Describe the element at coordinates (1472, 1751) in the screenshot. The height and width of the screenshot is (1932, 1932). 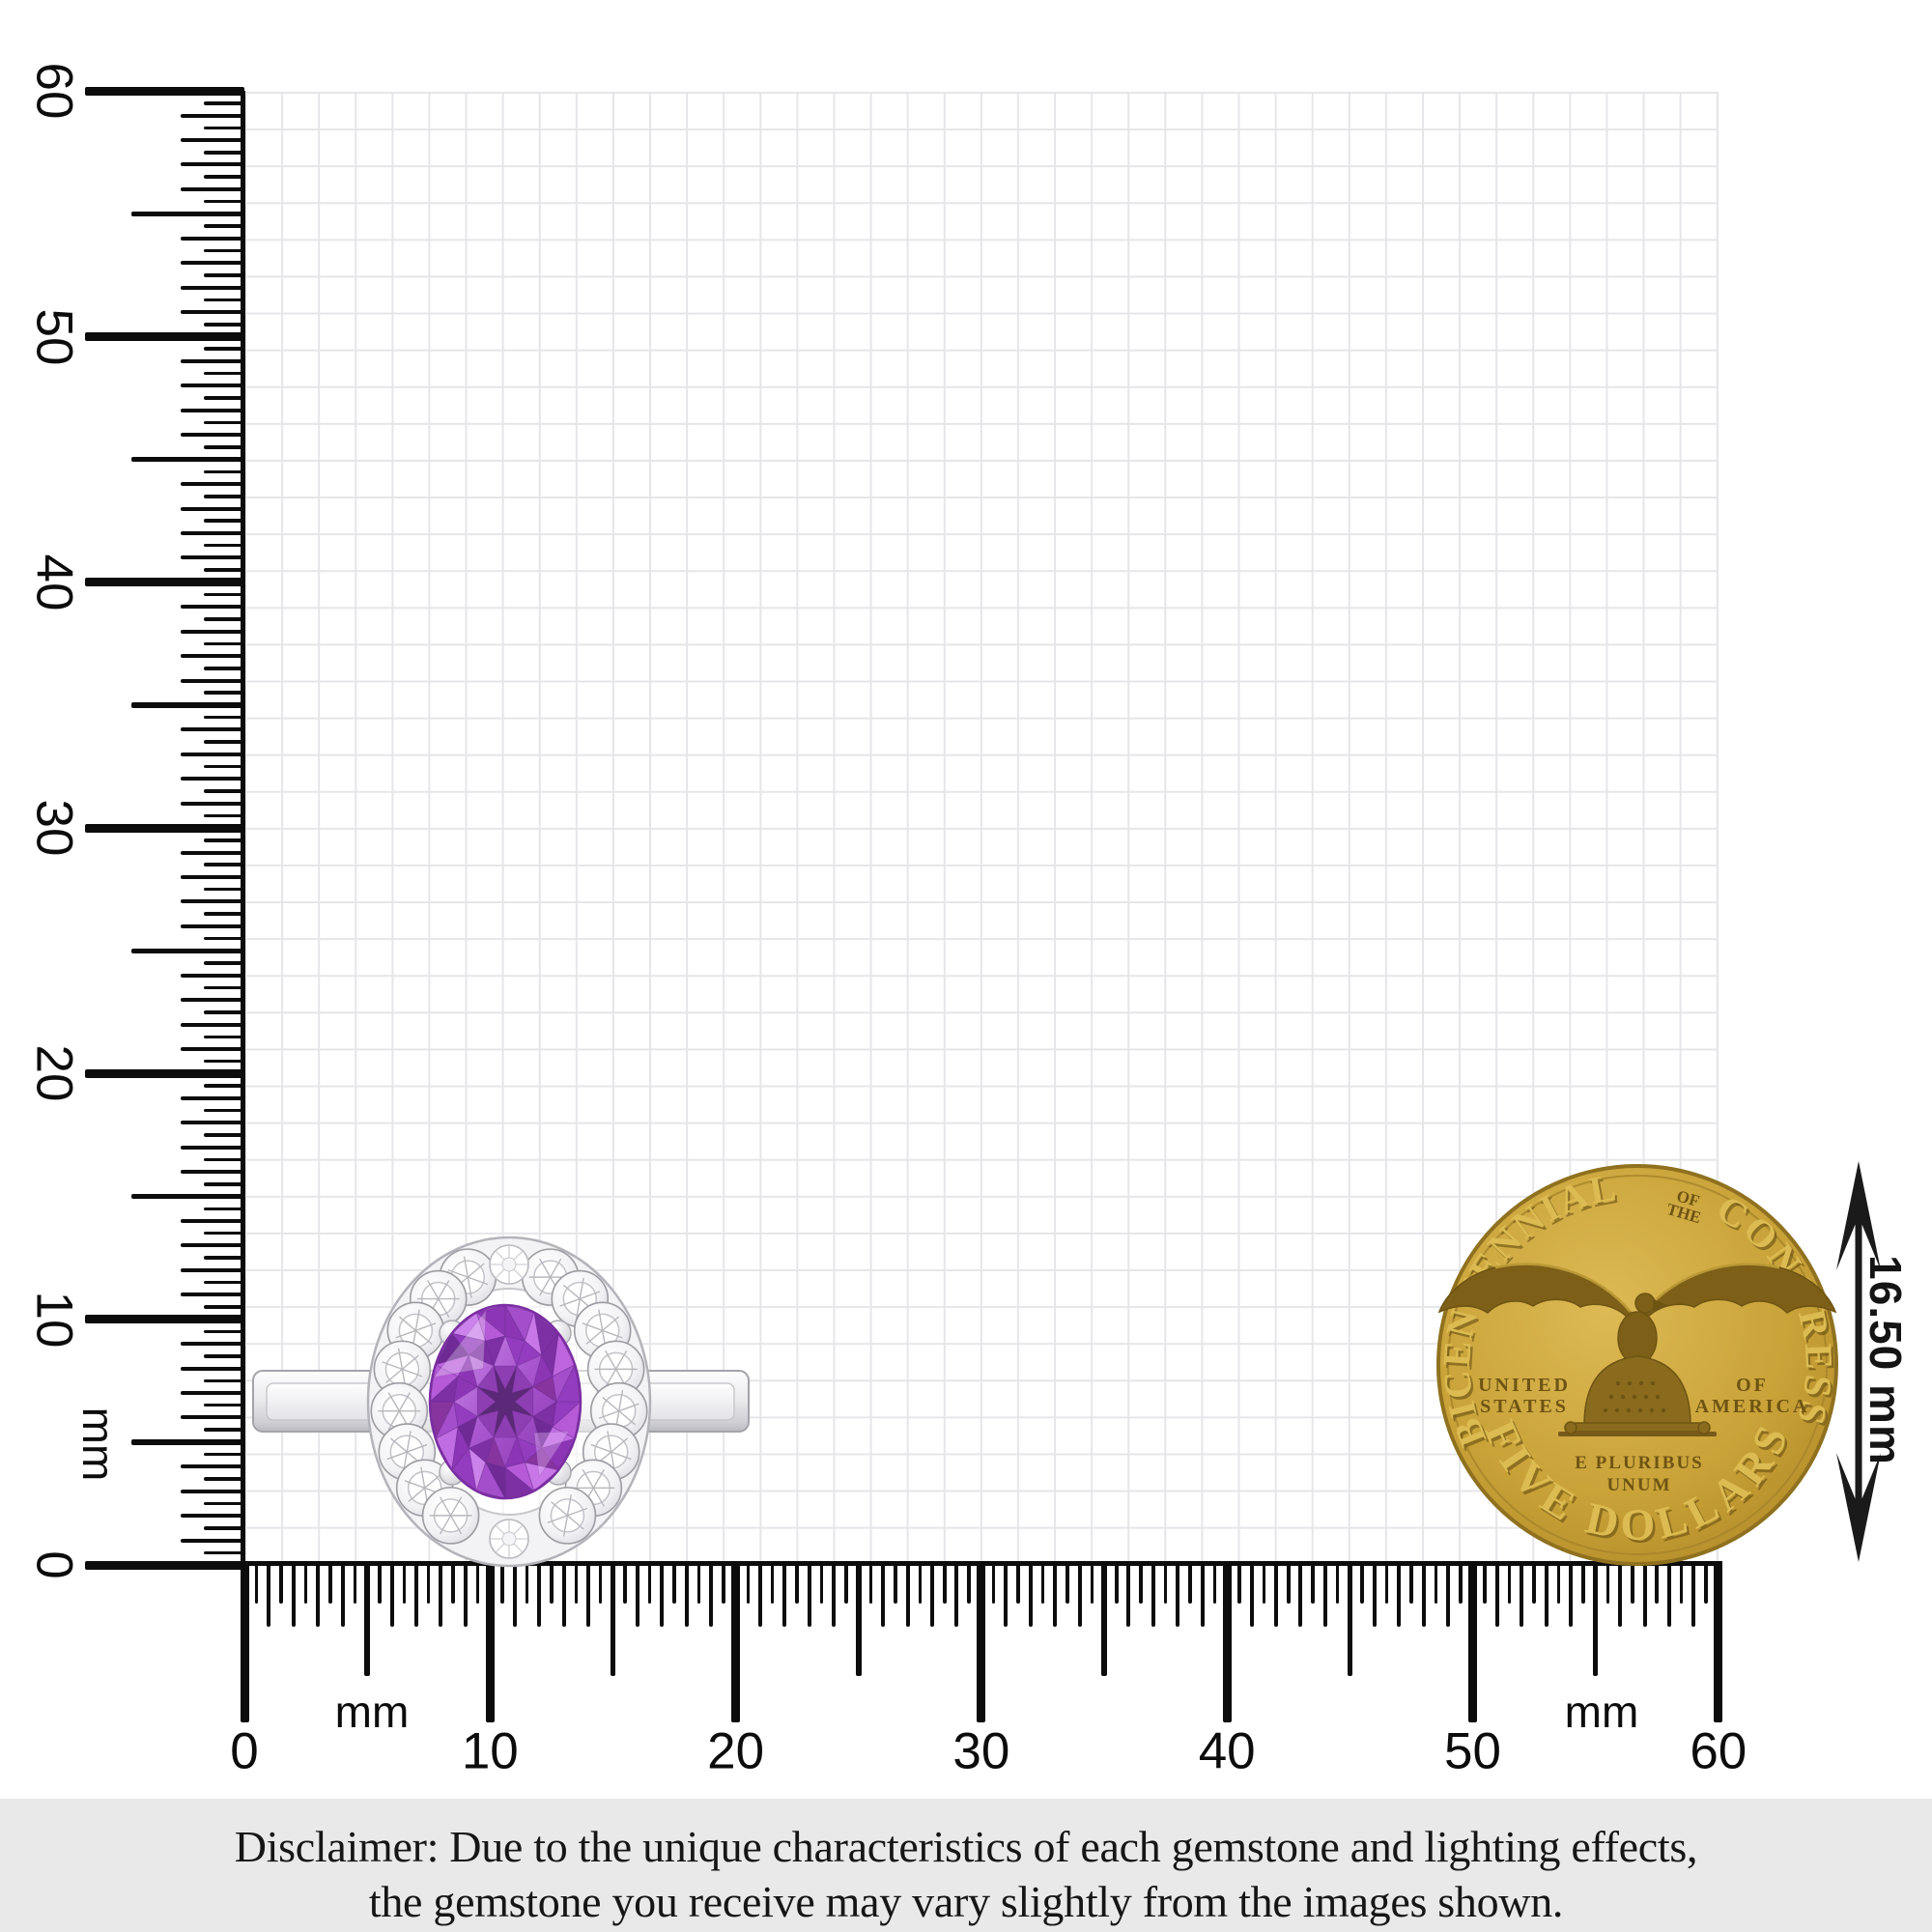
I see `h-ruler-label-50: 50` at that location.